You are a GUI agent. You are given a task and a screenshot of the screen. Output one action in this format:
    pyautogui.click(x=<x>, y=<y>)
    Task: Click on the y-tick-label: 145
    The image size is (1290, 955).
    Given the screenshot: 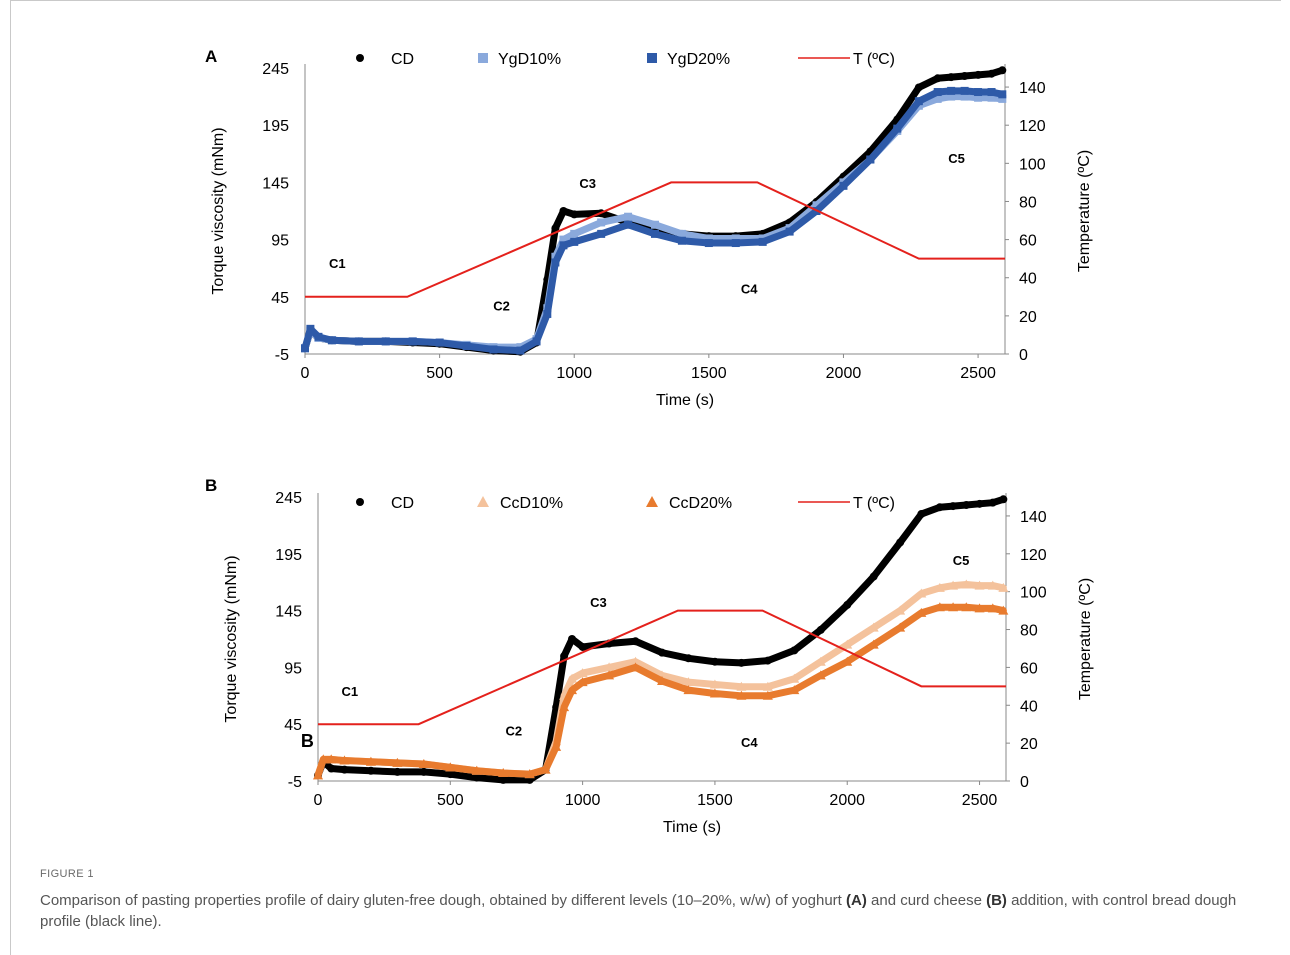 What is the action you would take?
    pyautogui.click(x=288, y=612)
    